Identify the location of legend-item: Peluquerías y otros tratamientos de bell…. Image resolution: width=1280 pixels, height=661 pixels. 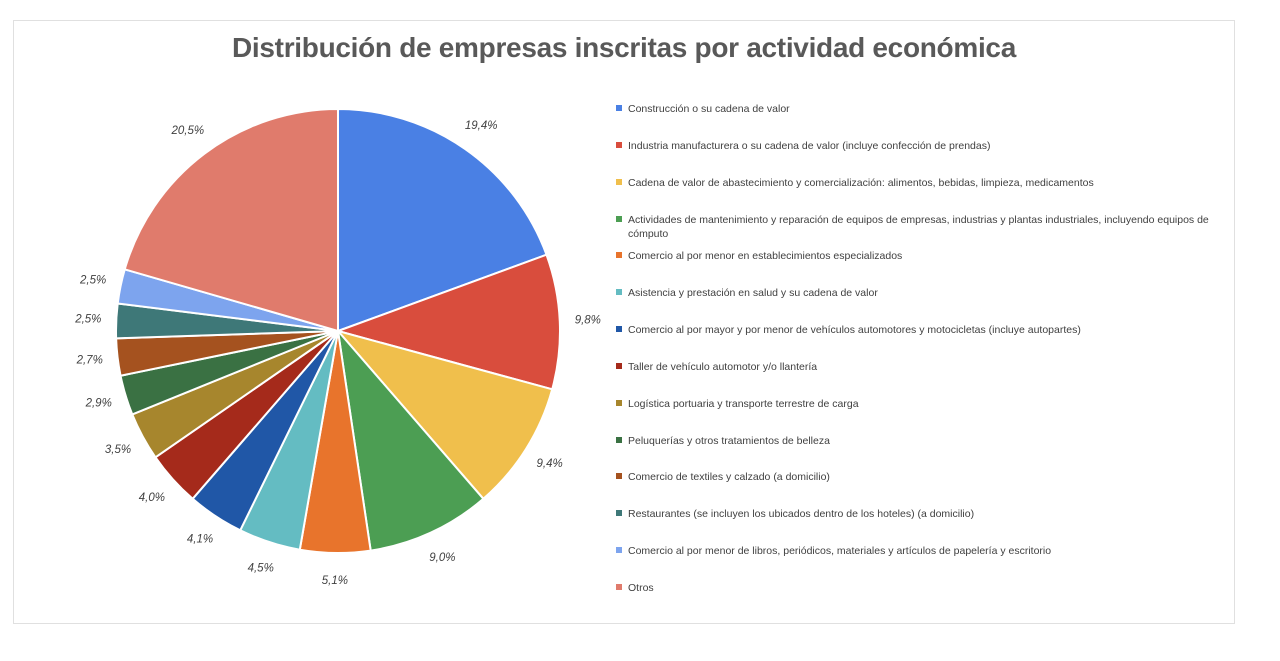
(918, 452).